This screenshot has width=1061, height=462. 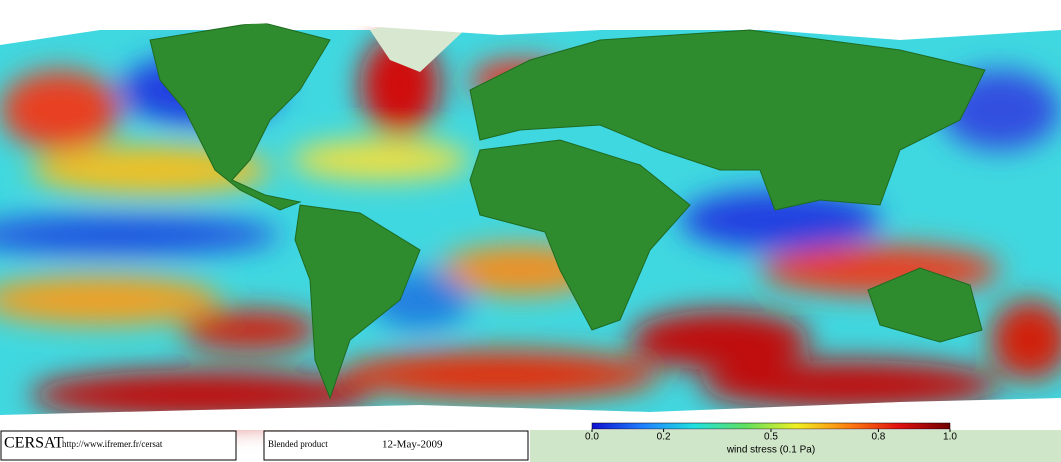 I want to click on credit-box, so click(x=118, y=445).